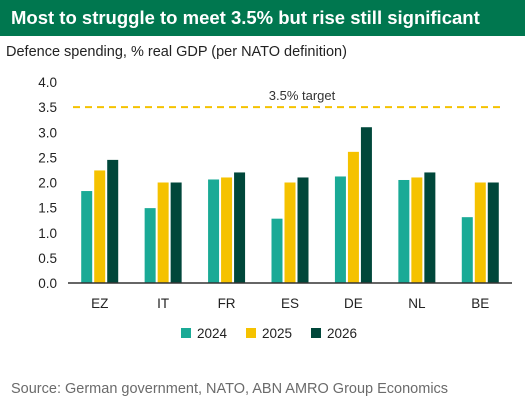 This screenshot has height=405, width=525. Describe the element at coordinates (251, 333) in the screenshot. I see `legend-swatch-2025` at that location.